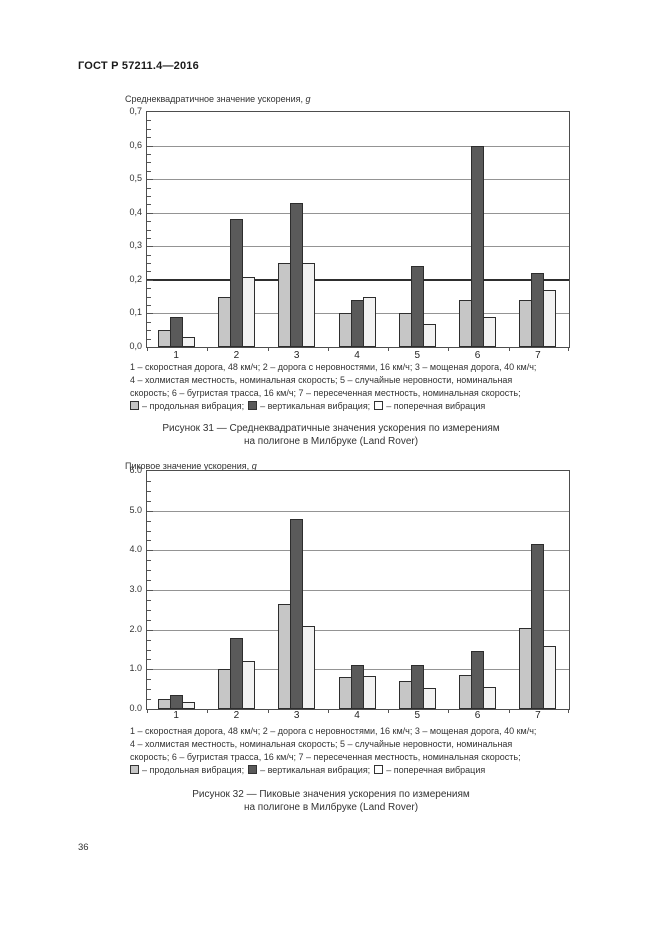 The image size is (661, 935). What do you see at coordinates (236, 715) in the screenshot?
I see `x-tick-label: 2` at bounding box center [236, 715].